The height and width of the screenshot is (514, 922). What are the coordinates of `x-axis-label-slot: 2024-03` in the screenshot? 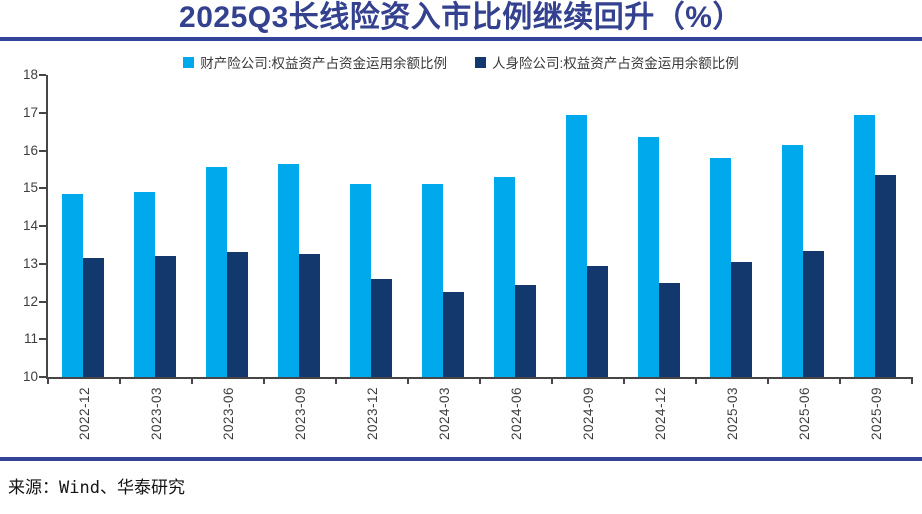 It's located at (444, 420).